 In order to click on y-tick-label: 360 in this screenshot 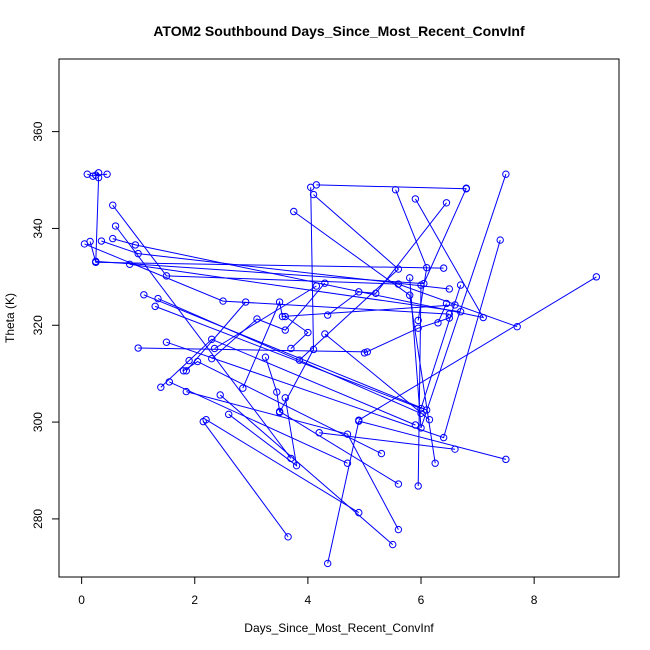, I will do `click(38, 131)`.